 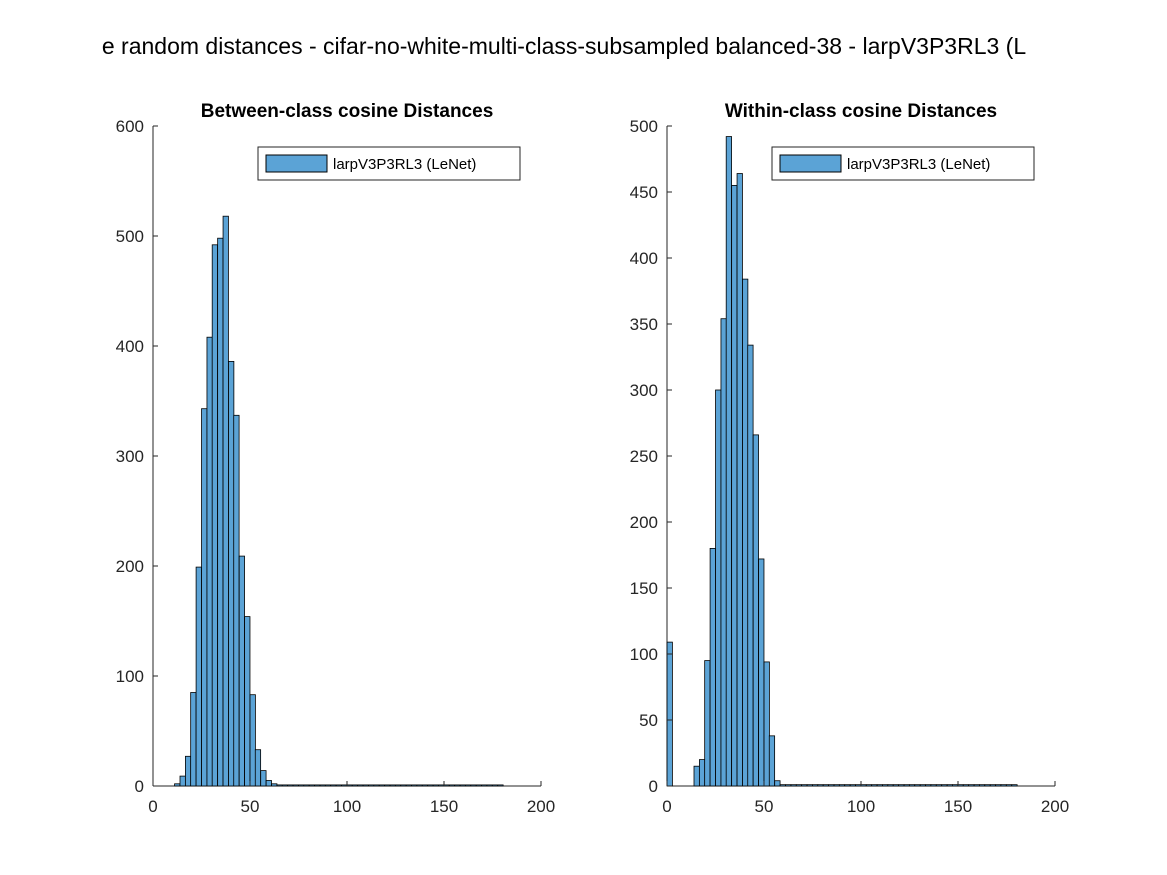 What do you see at coordinates (648, 720) in the screenshot?
I see `y-tick-label: 50` at bounding box center [648, 720].